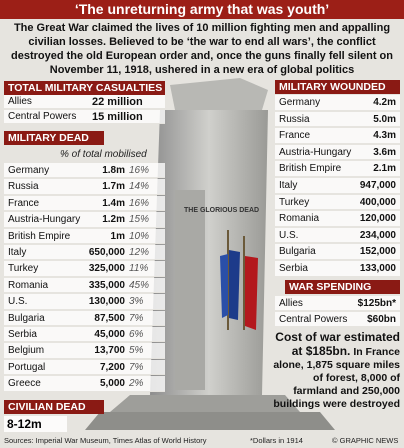  What do you see at coordinates (113, 187) in the screenshot?
I see `deaths: 1.7m` at bounding box center [113, 187].